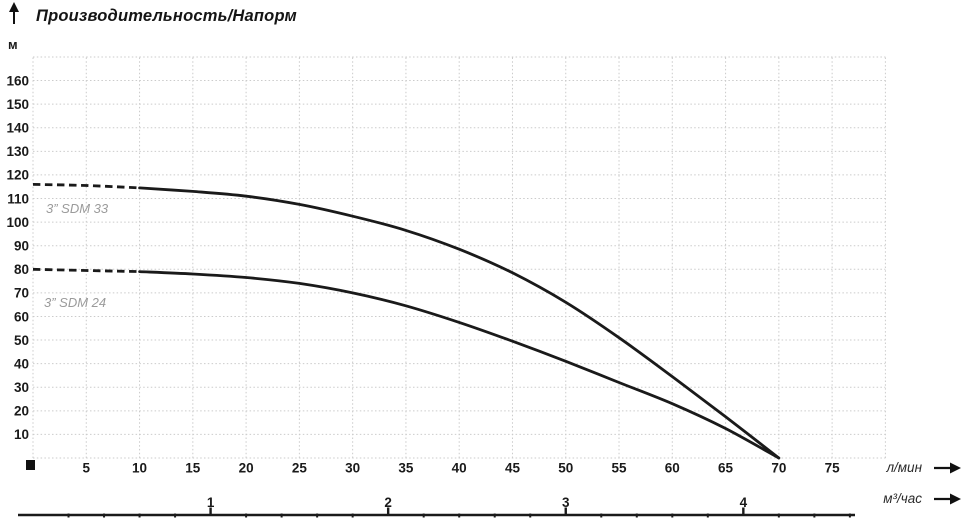 The image size is (972, 523). What do you see at coordinates (14, 13) in the screenshot?
I see `y-axis-up-arrow-icon` at bounding box center [14, 13].